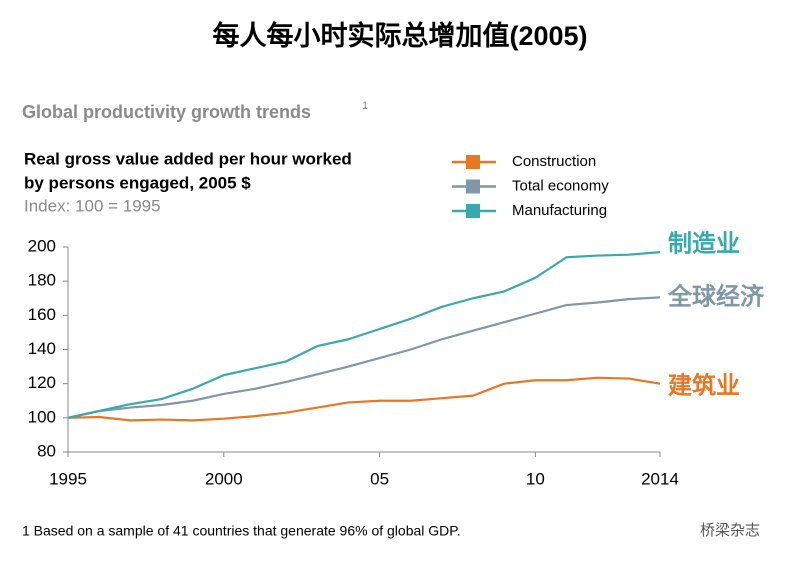 The height and width of the screenshot is (564, 800). I want to click on y-tick-label: 160, so click(42, 314).